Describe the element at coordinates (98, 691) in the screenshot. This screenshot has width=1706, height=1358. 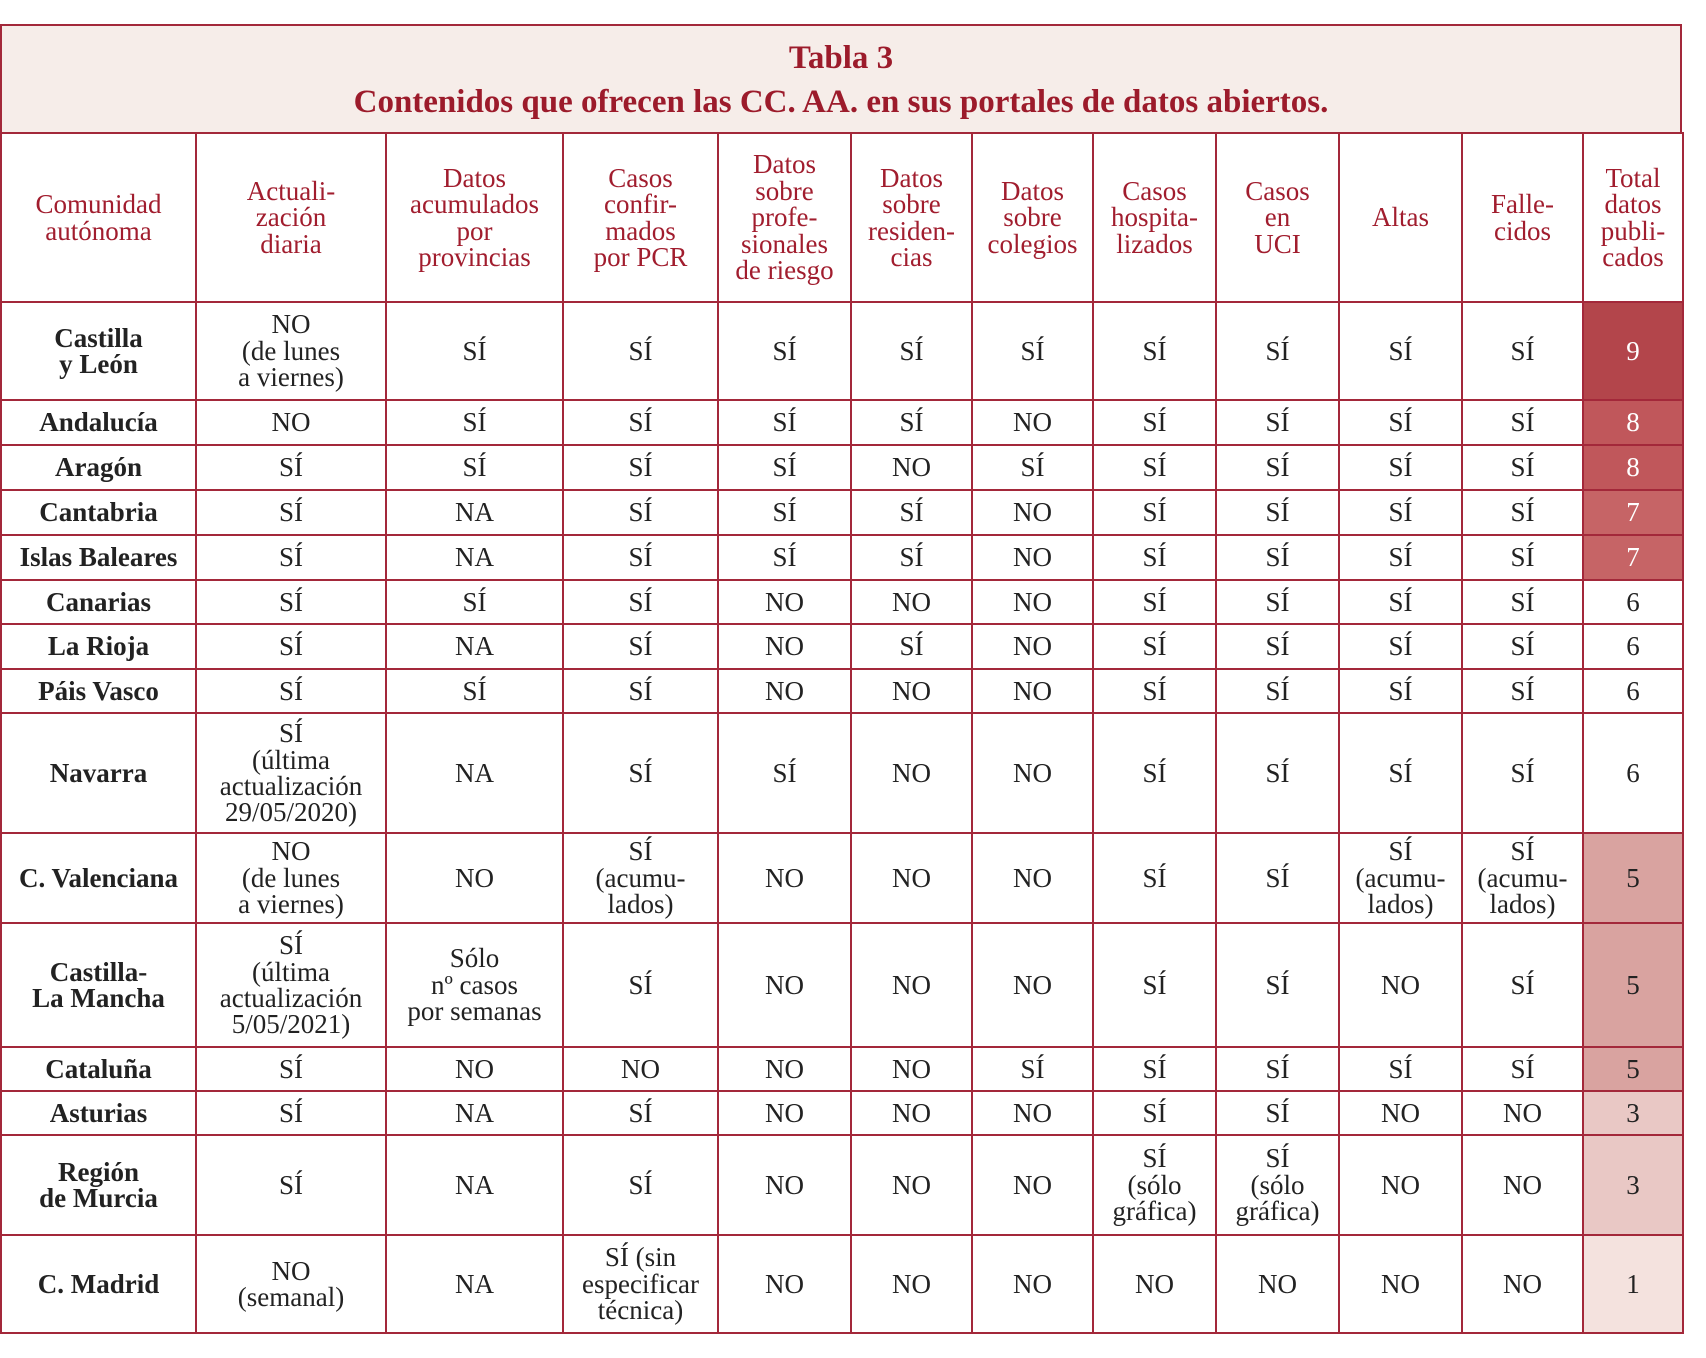
I see `row-label: Páis Vasco` at that location.